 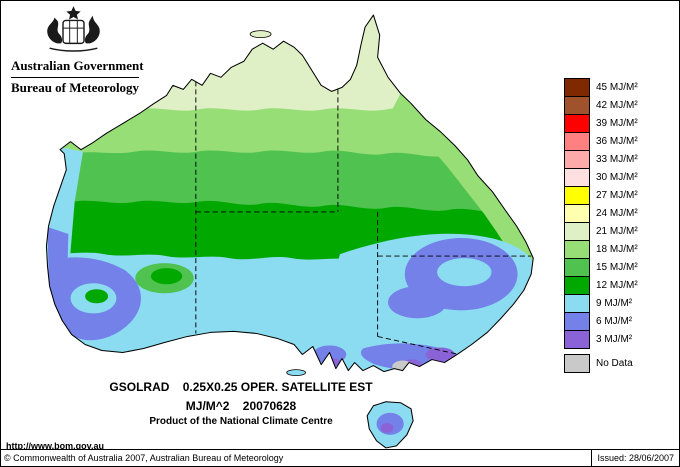 I want to click on legend-item-30: 30 MJ/M², so click(x=601, y=177).